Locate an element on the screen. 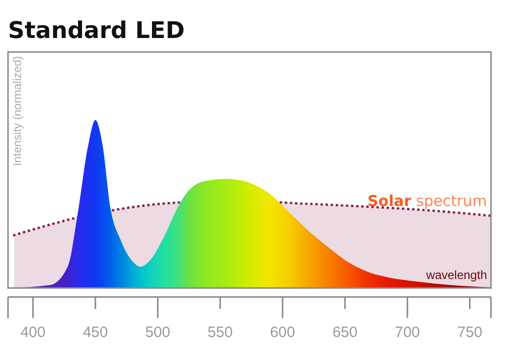 The width and height of the screenshot is (516, 344). x-axis-title: wavelength is located at coordinates (456, 275).